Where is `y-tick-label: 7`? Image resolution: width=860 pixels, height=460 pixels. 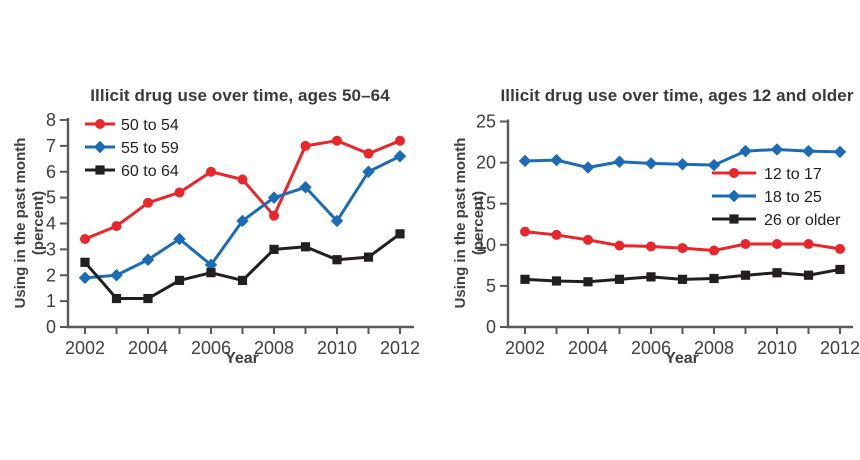
y-tick-label: 7 is located at coordinates (51, 146).